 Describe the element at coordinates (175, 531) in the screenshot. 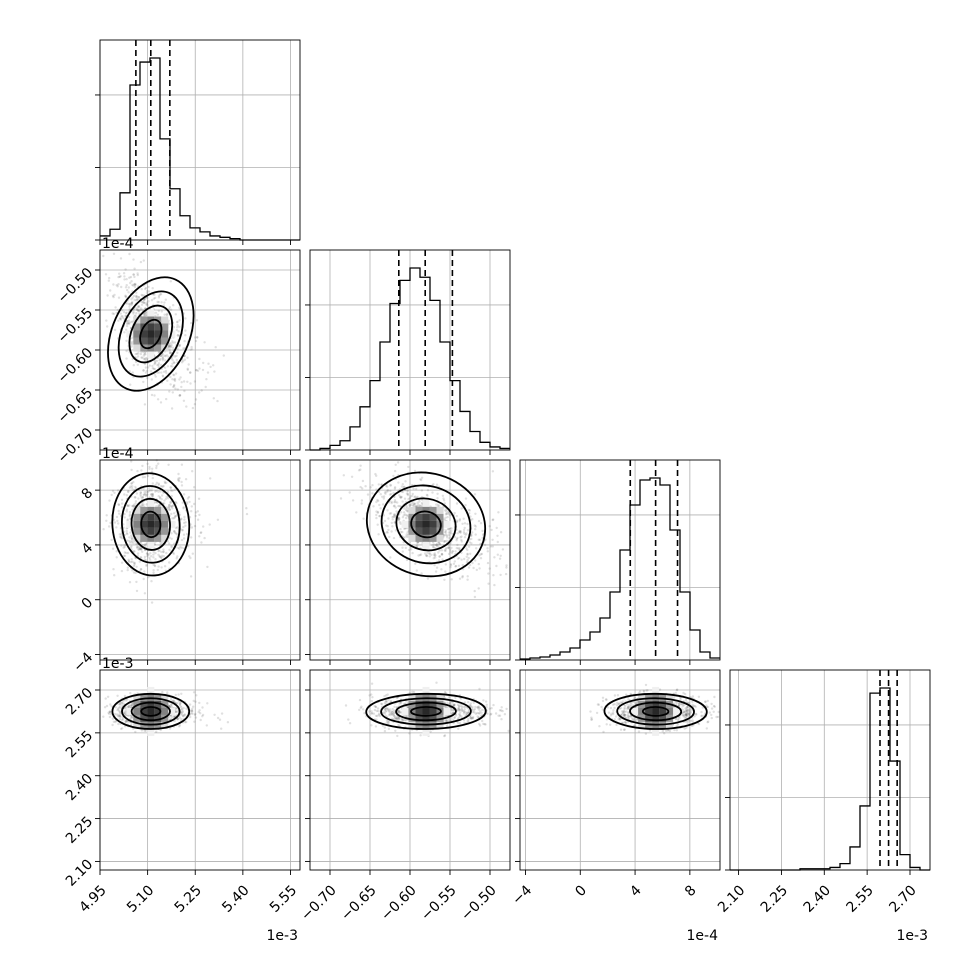

I see `scatter-points` at that location.